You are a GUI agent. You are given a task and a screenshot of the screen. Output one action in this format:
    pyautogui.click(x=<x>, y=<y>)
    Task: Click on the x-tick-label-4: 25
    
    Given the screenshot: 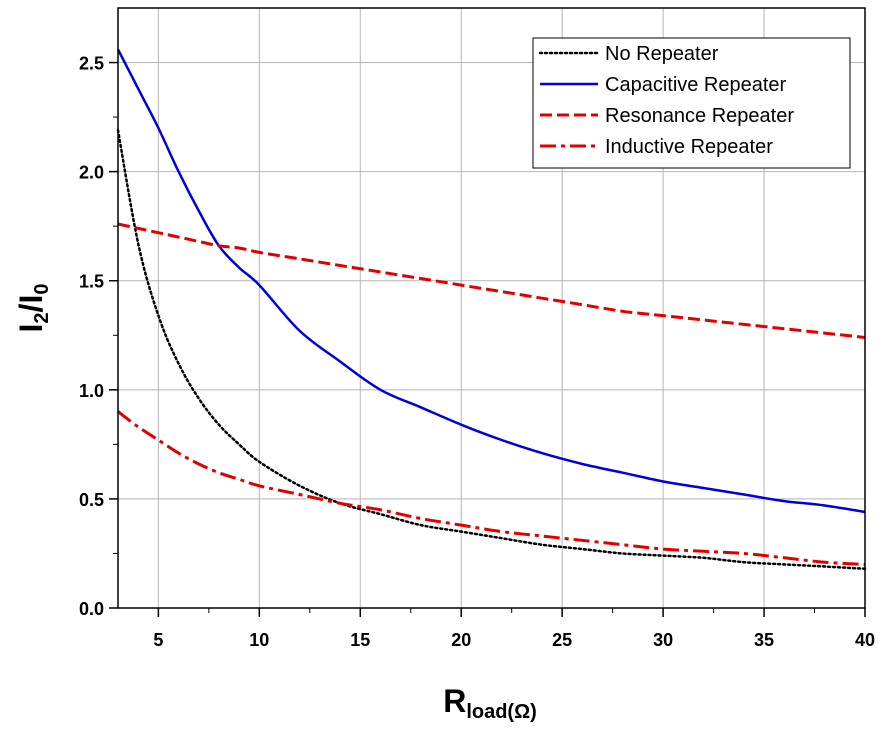 What is the action you would take?
    pyautogui.click(x=562, y=640)
    